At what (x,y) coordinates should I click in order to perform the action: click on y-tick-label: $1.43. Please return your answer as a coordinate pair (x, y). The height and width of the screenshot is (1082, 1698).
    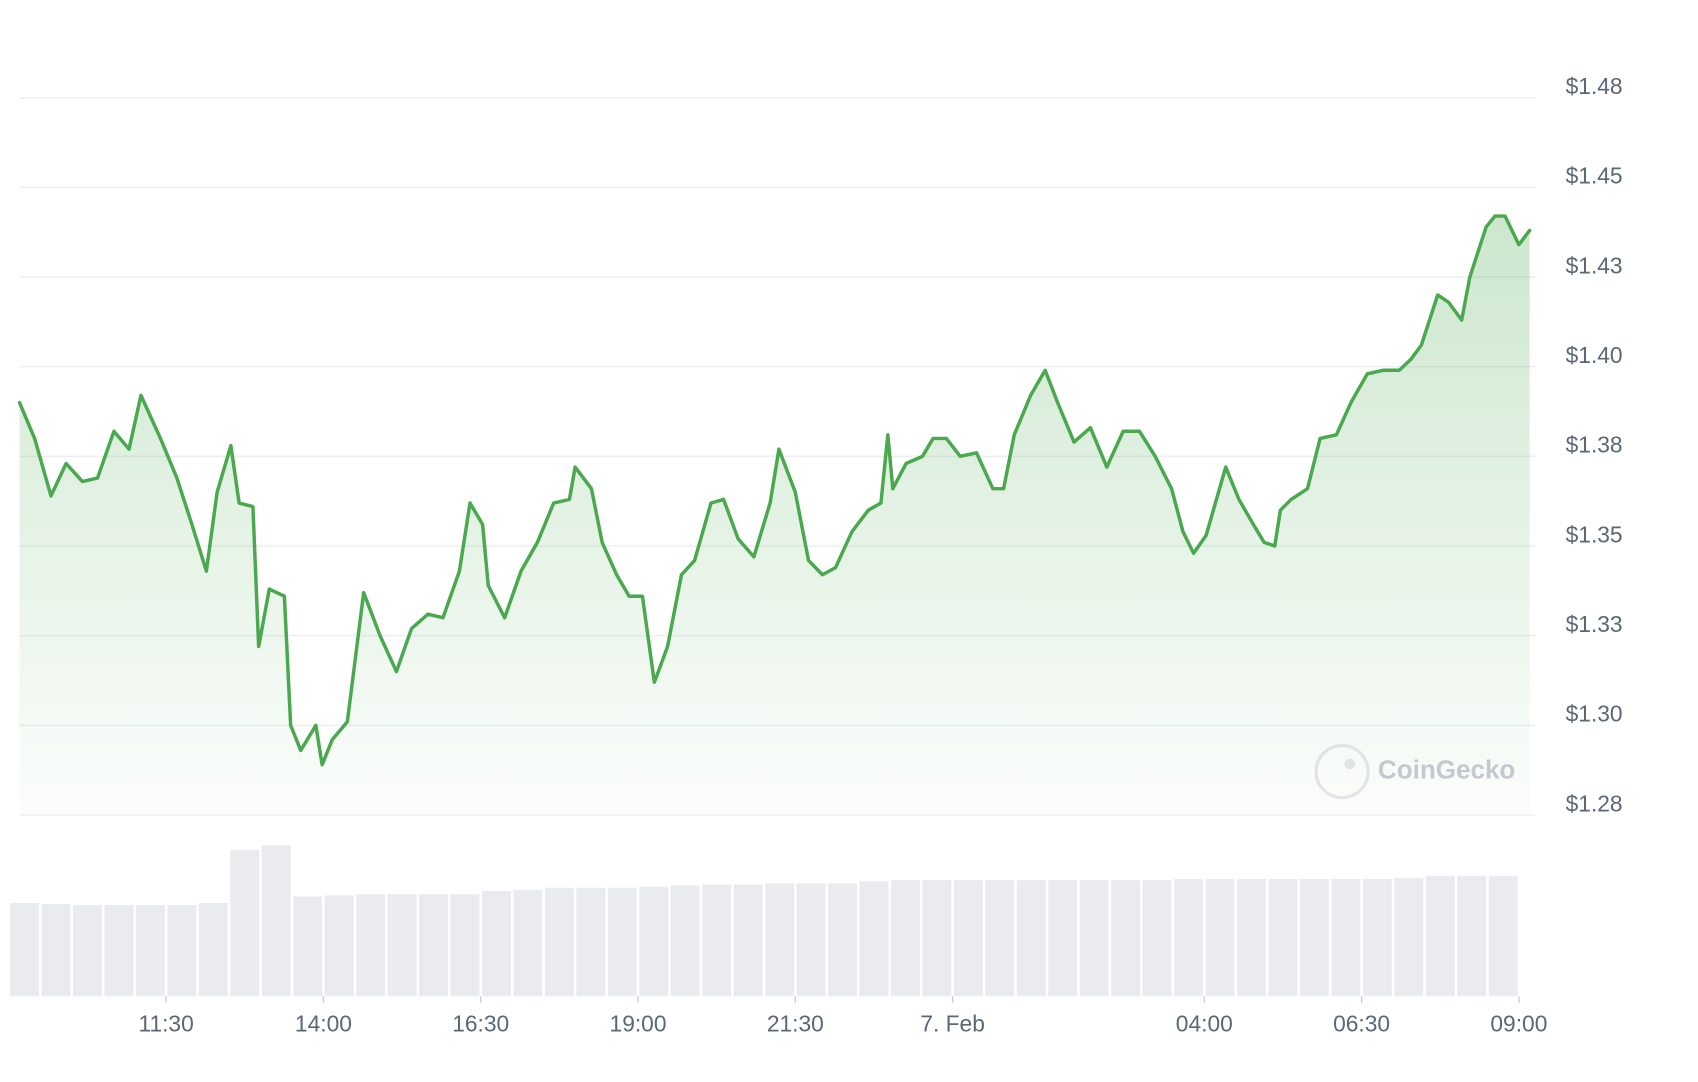
    Looking at the image, I should click on (1594, 265).